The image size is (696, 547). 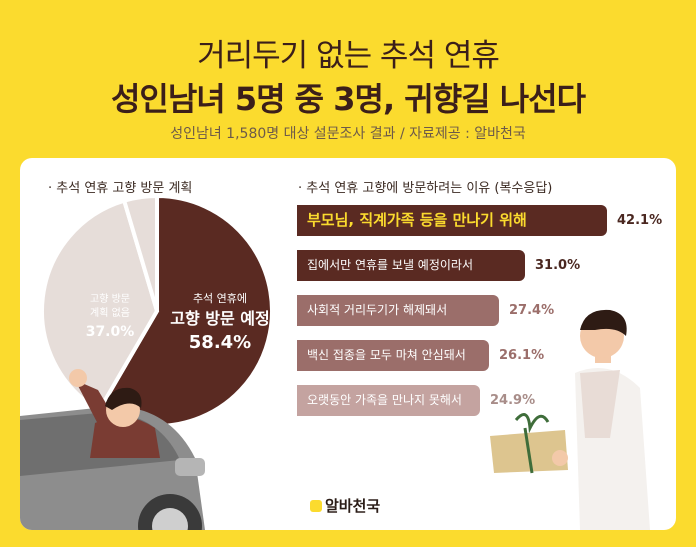 I want to click on title-line2: 성인남녀 5명 중 3명, 귀향길 나선다, so click(x=348, y=99).